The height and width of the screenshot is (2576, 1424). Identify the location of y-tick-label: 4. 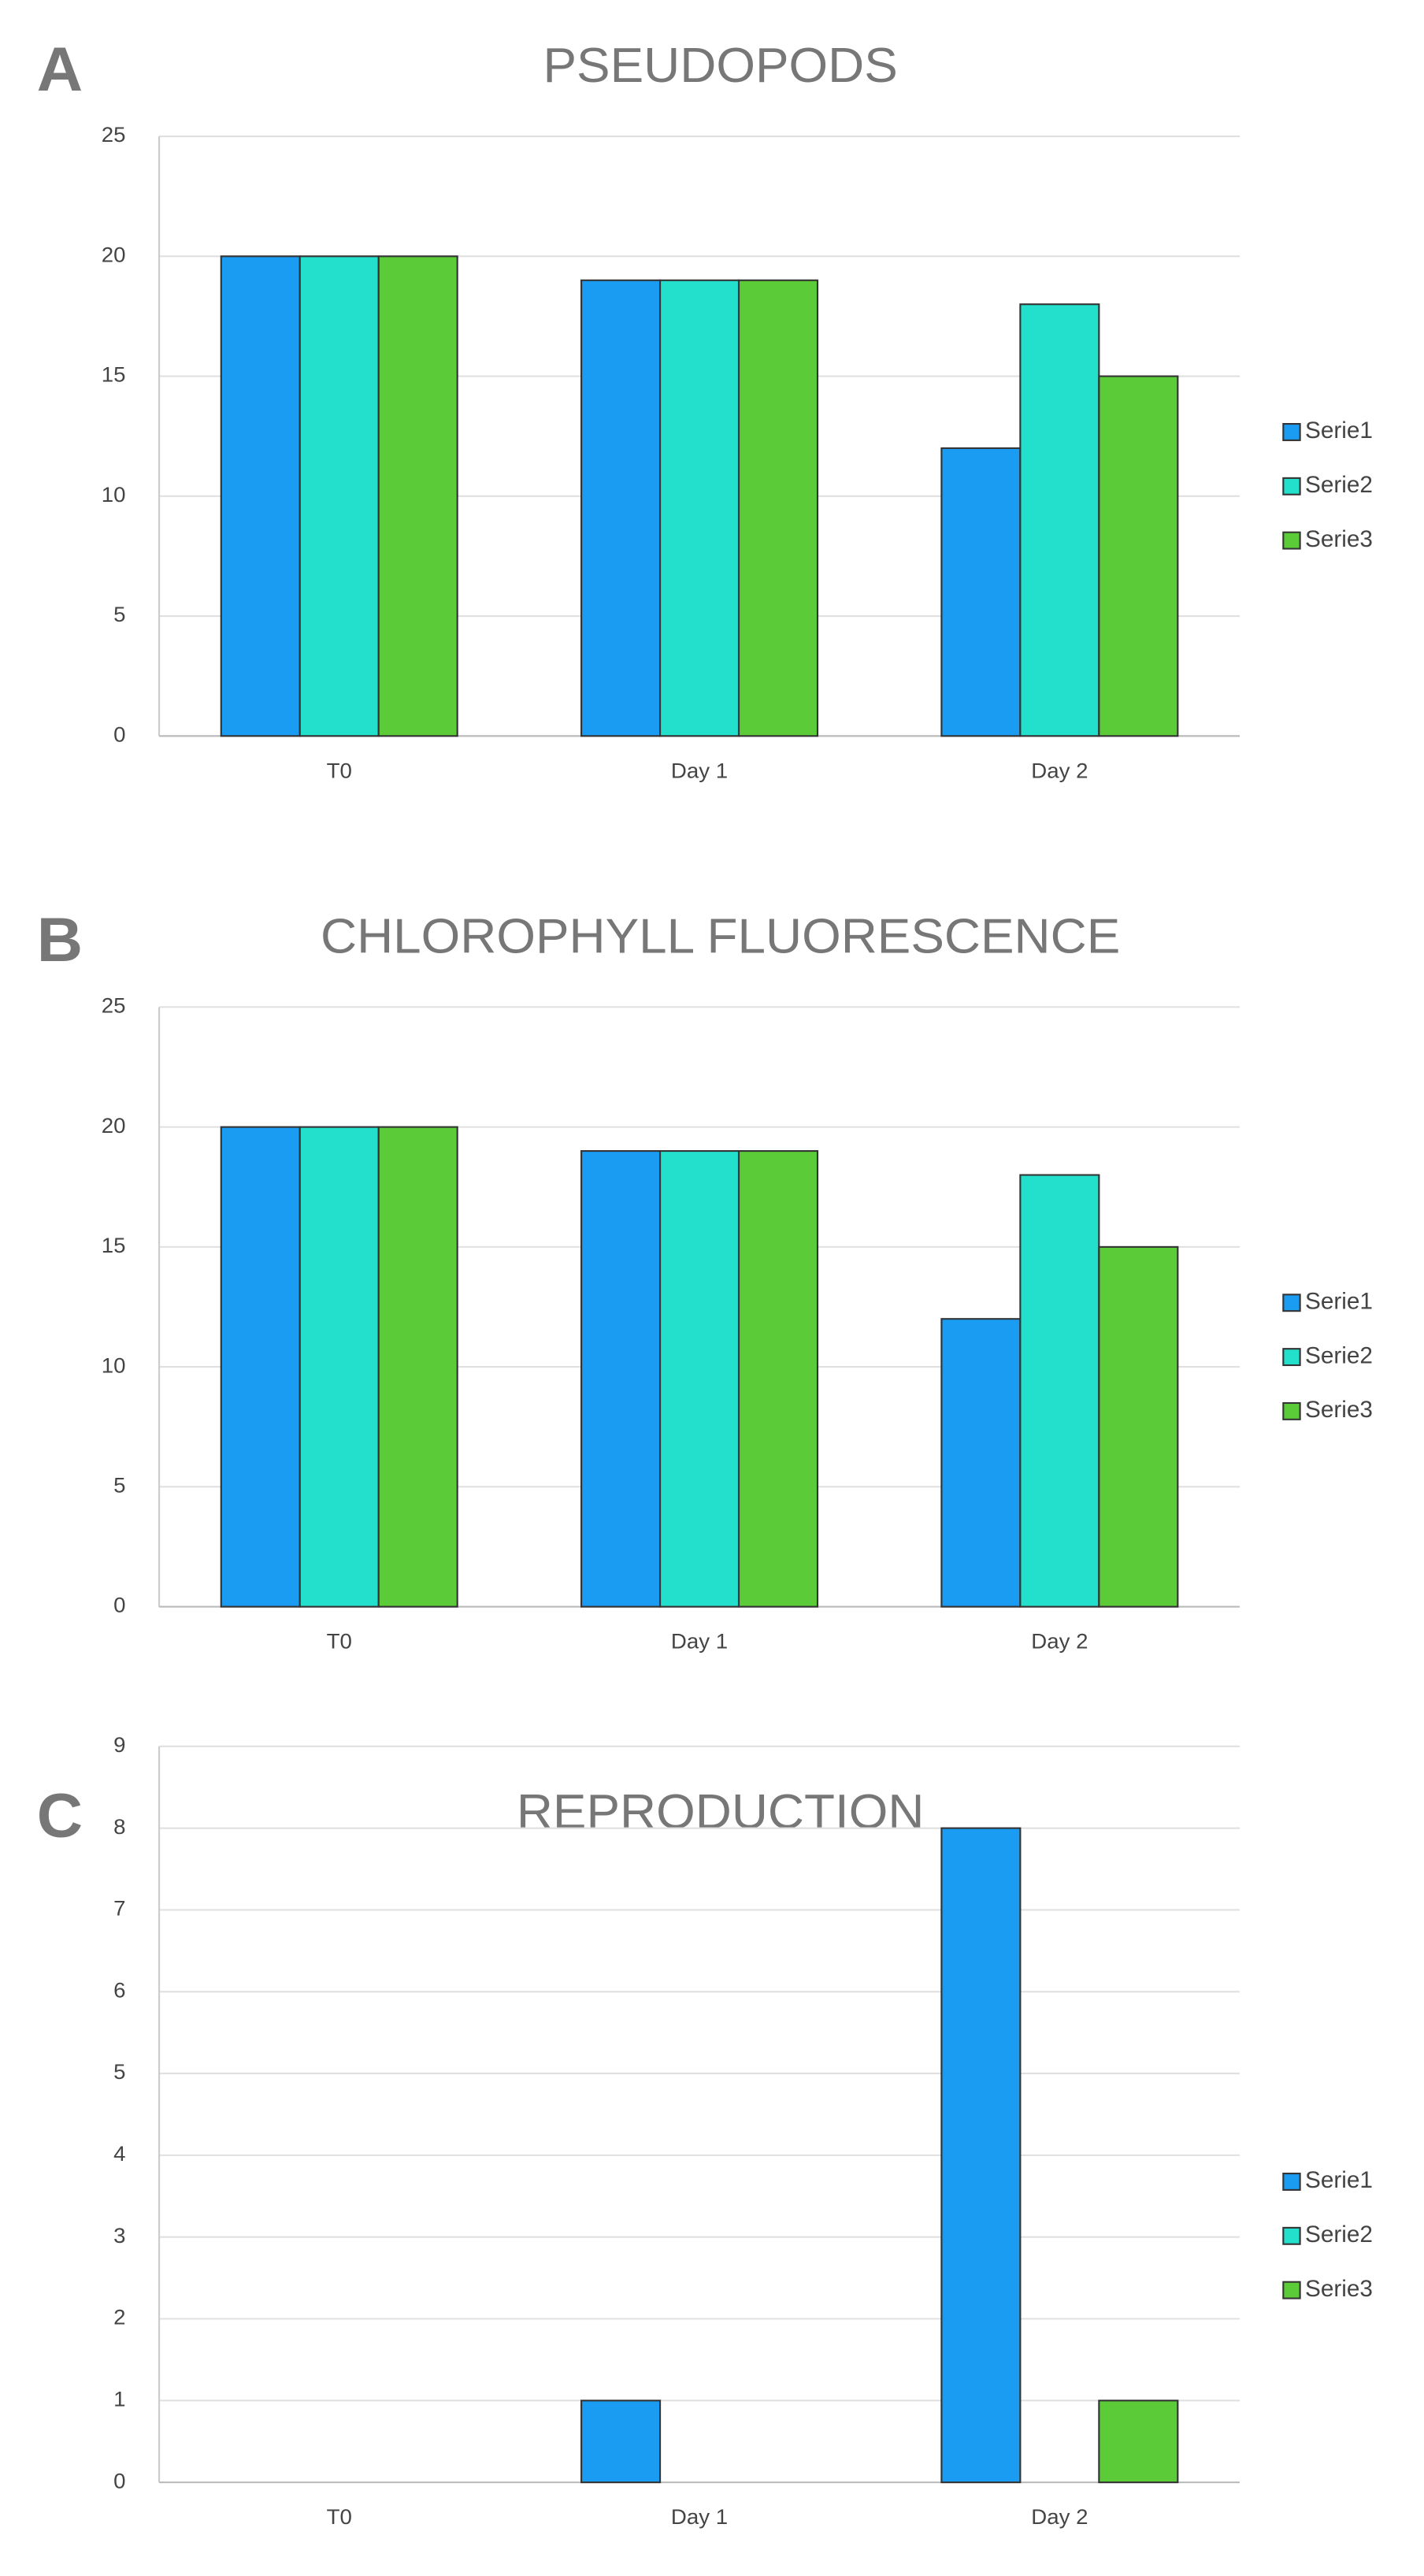
(119, 2153).